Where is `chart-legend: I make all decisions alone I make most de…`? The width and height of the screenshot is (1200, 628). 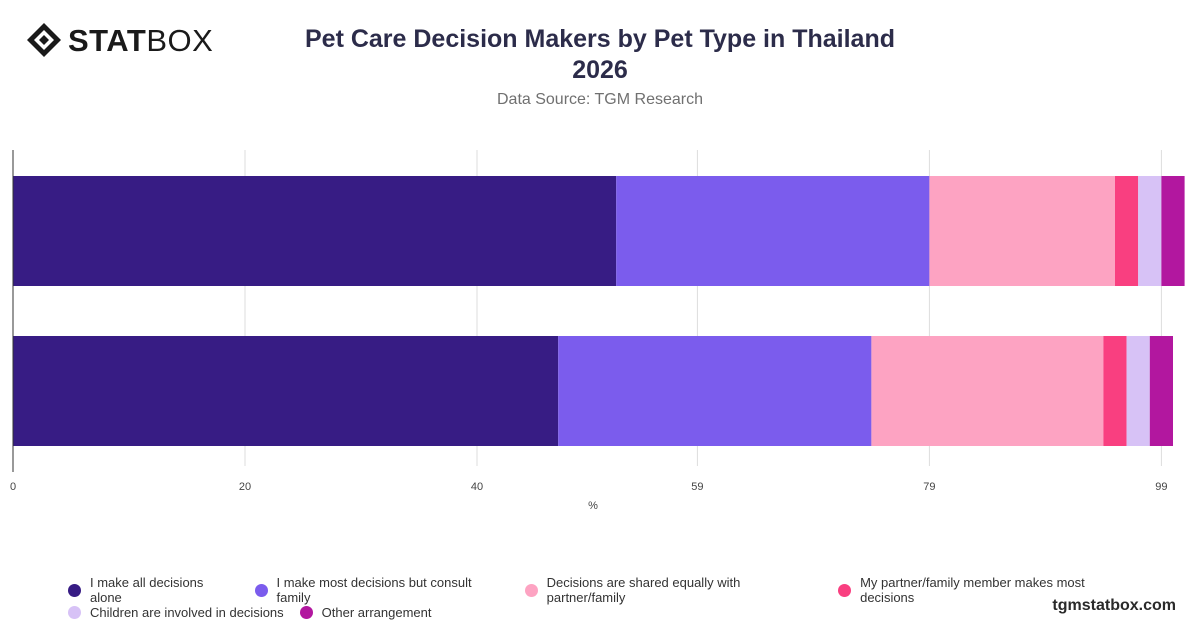
chart-legend: I make all decisions alone I make most de… is located at coordinates (613, 599).